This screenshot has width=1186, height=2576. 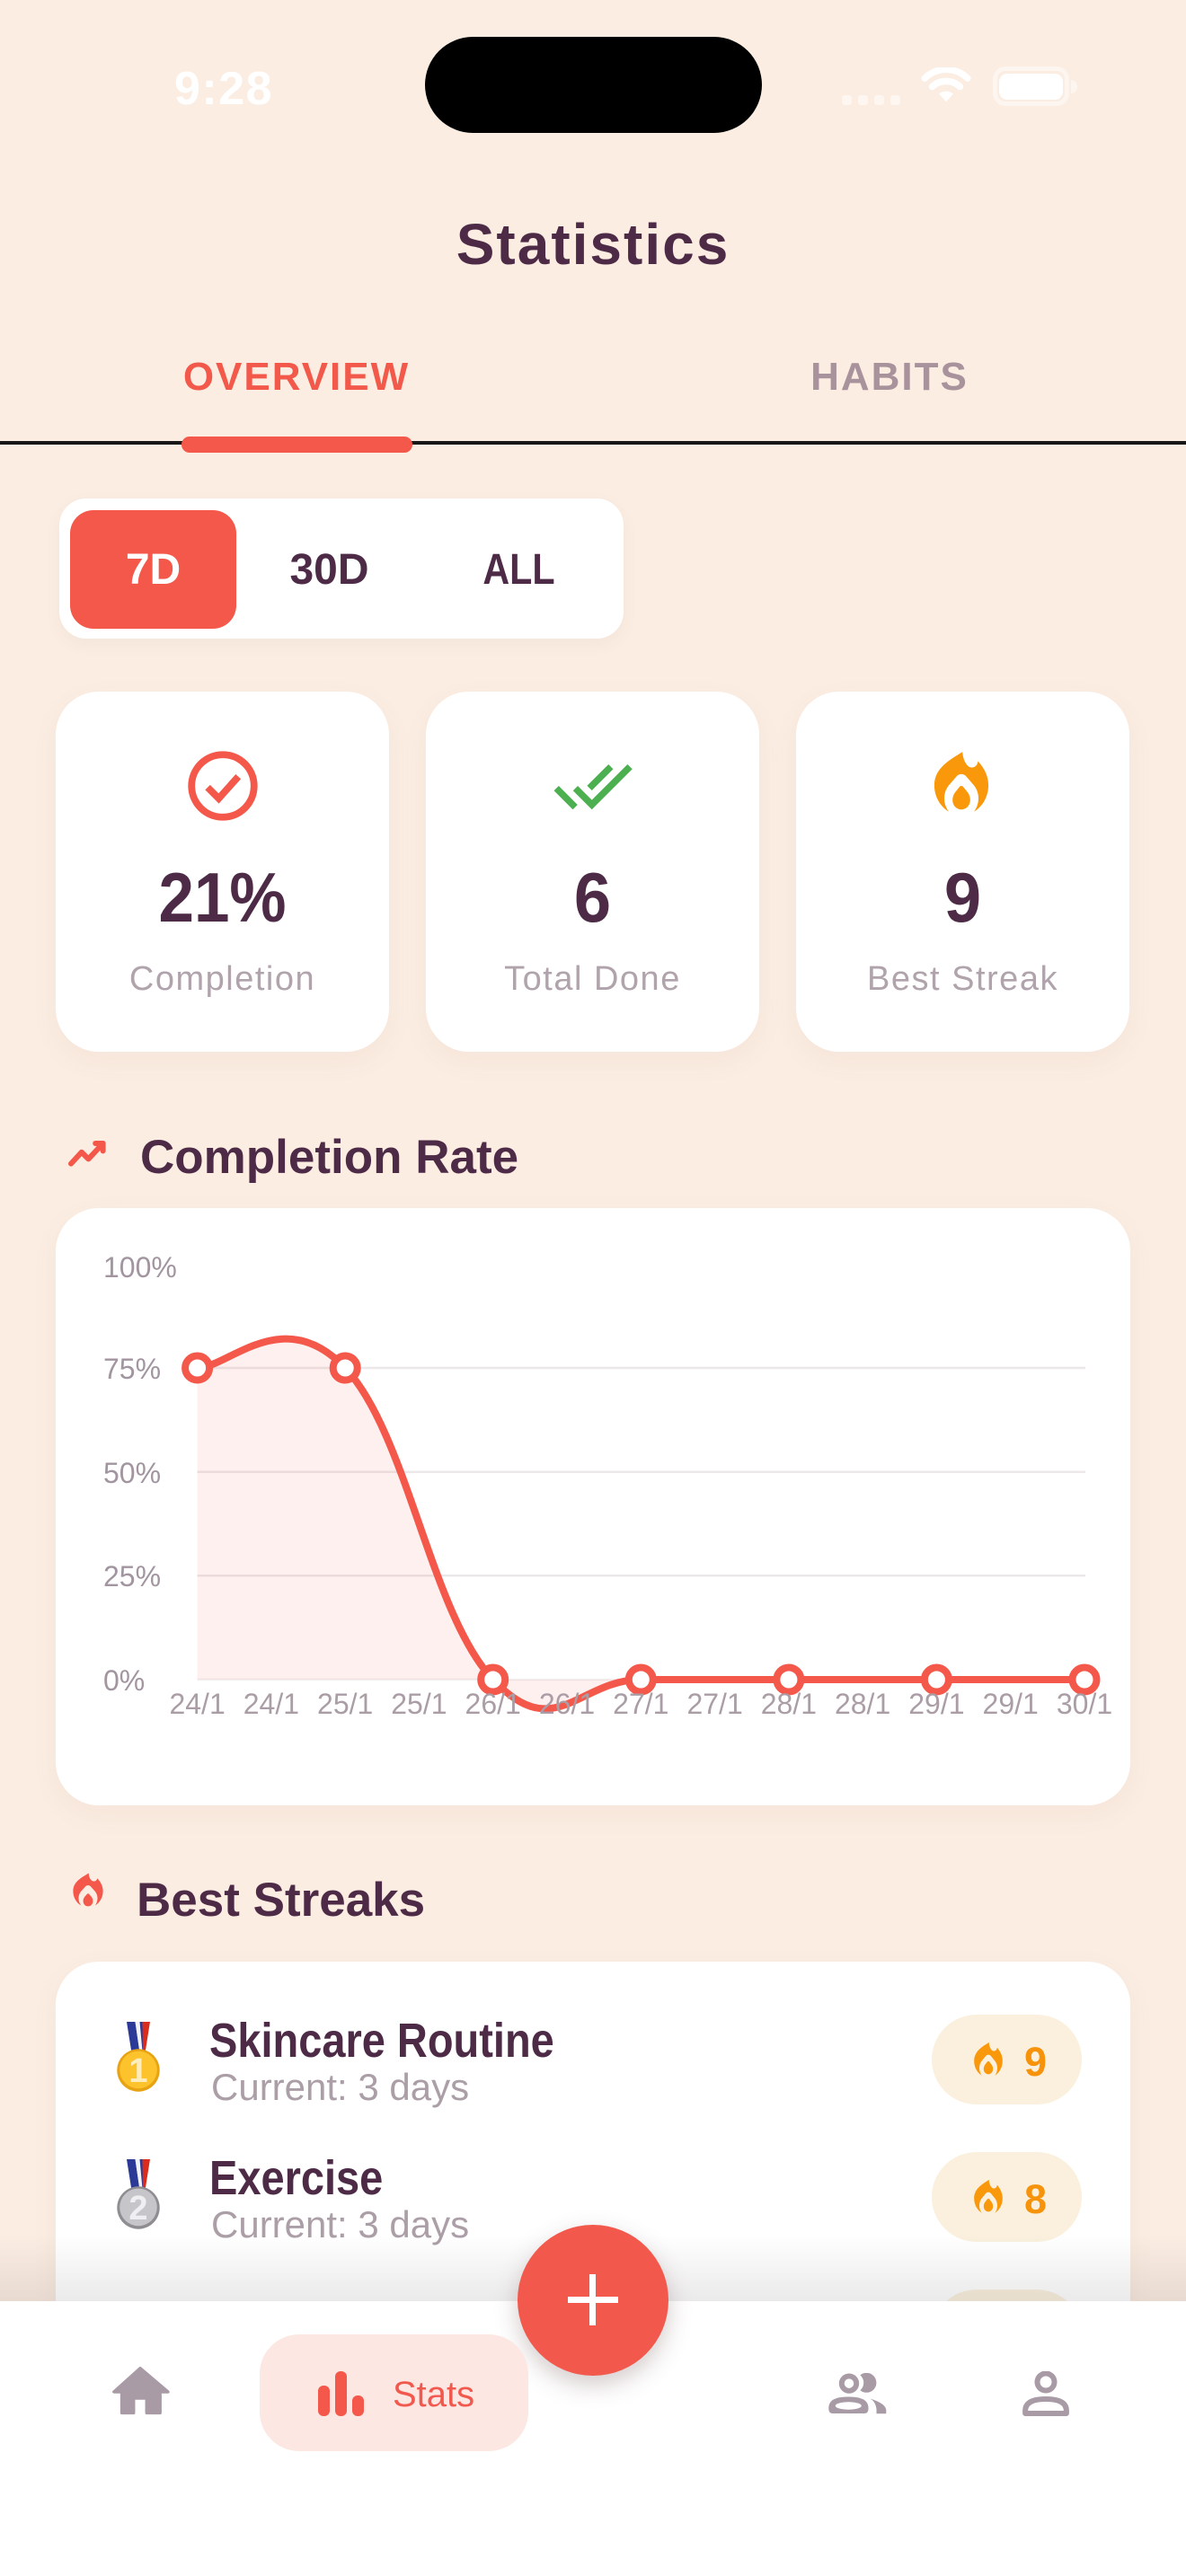 What do you see at coordinates (132, 1473) in the screenshot?
I see `svg-text: 50%` at bounding box center [132, 1473].